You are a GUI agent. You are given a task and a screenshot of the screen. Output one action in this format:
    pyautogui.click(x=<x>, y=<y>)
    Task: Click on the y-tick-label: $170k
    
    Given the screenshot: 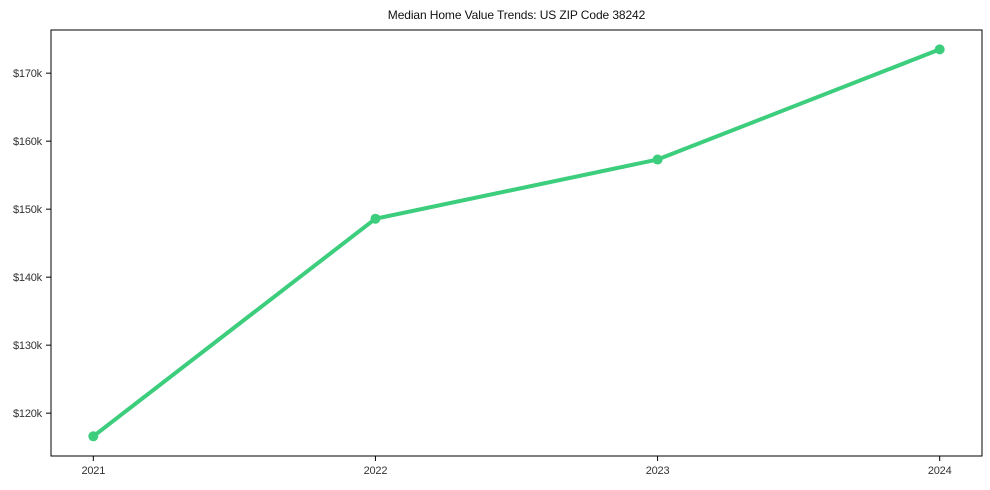 What is the action you would take?
    pyautogui.click(x=28, y=74)
    